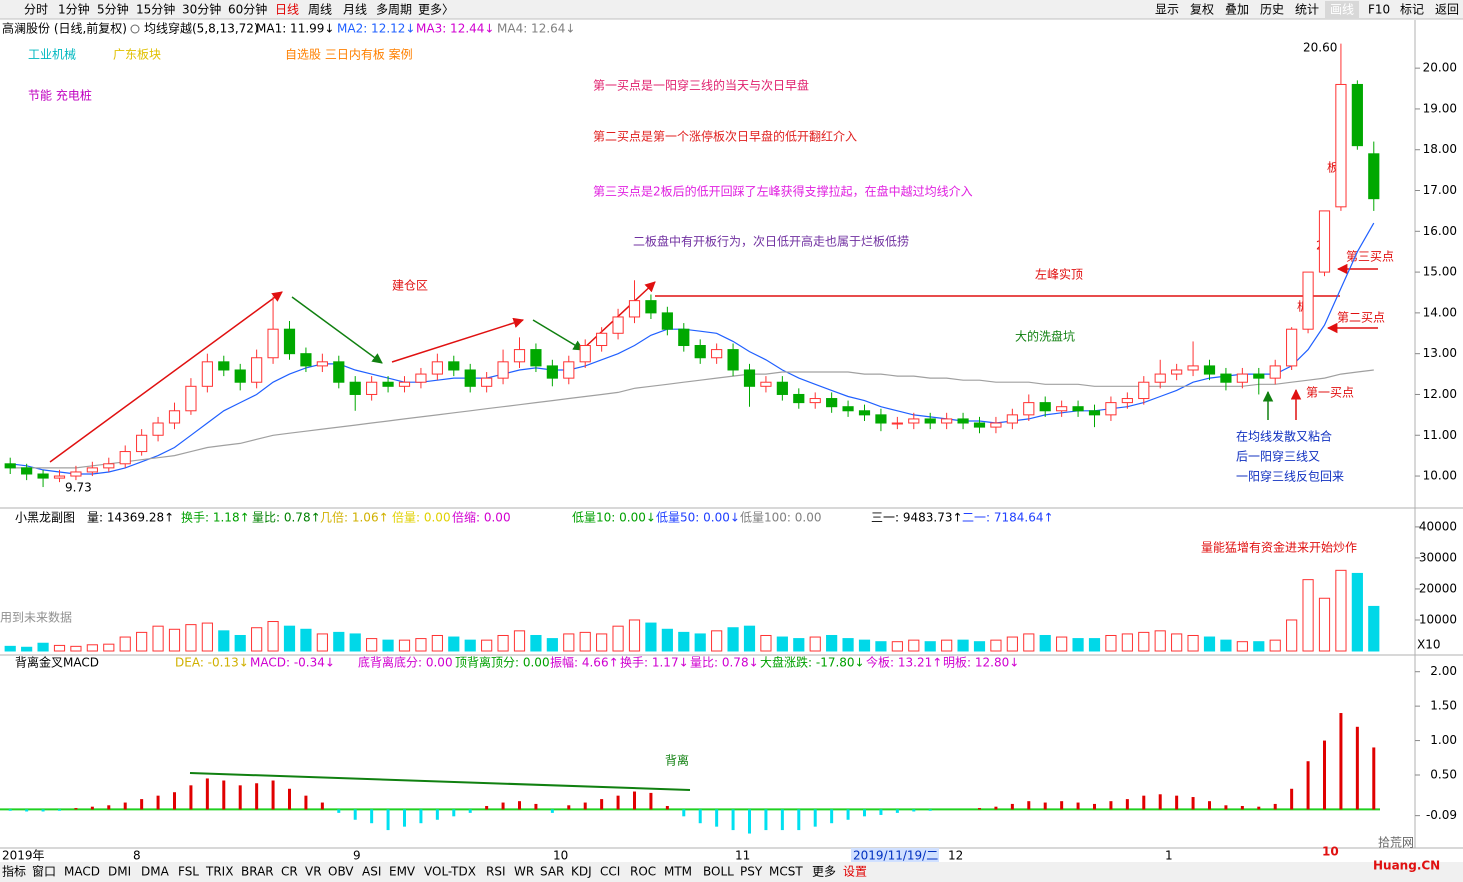  What do you see at coordinates (394, 10) in the screenshot?
I see `toolbar-item: 多周期` at bounding box center [394, 10].